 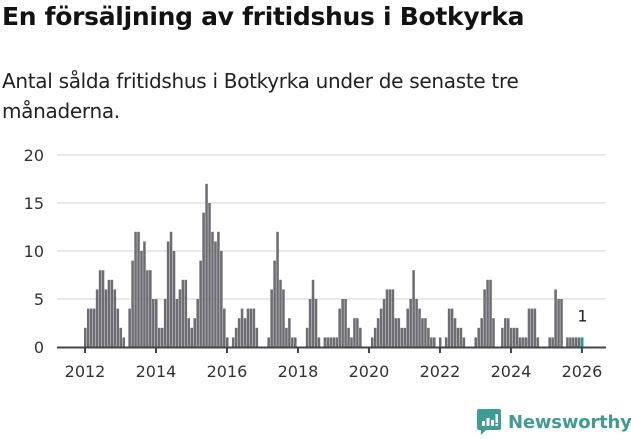 I want to click on x-tick-label: 2022, so click(x=440, y=371).